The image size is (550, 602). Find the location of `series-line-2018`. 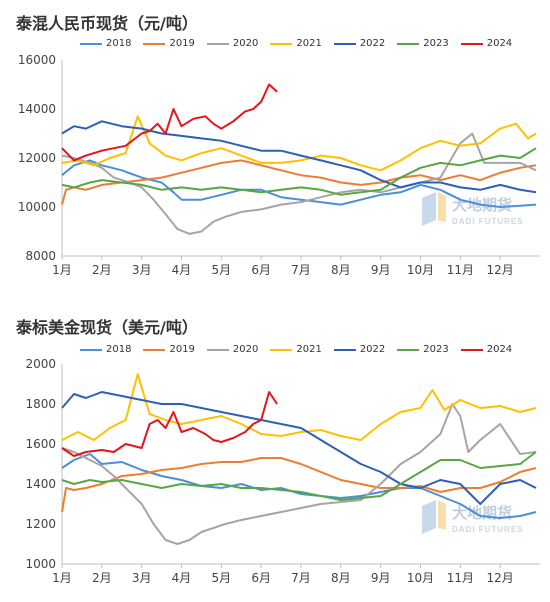

series-line-2018 is located at coordinates (299, 183).